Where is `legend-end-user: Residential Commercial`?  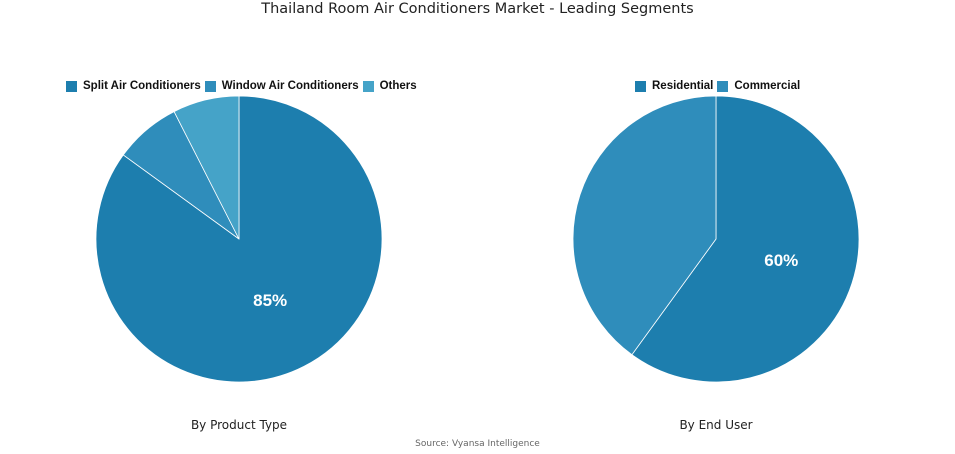 legend-end-user: Residential Commercial is located at coordinates (719, 86).